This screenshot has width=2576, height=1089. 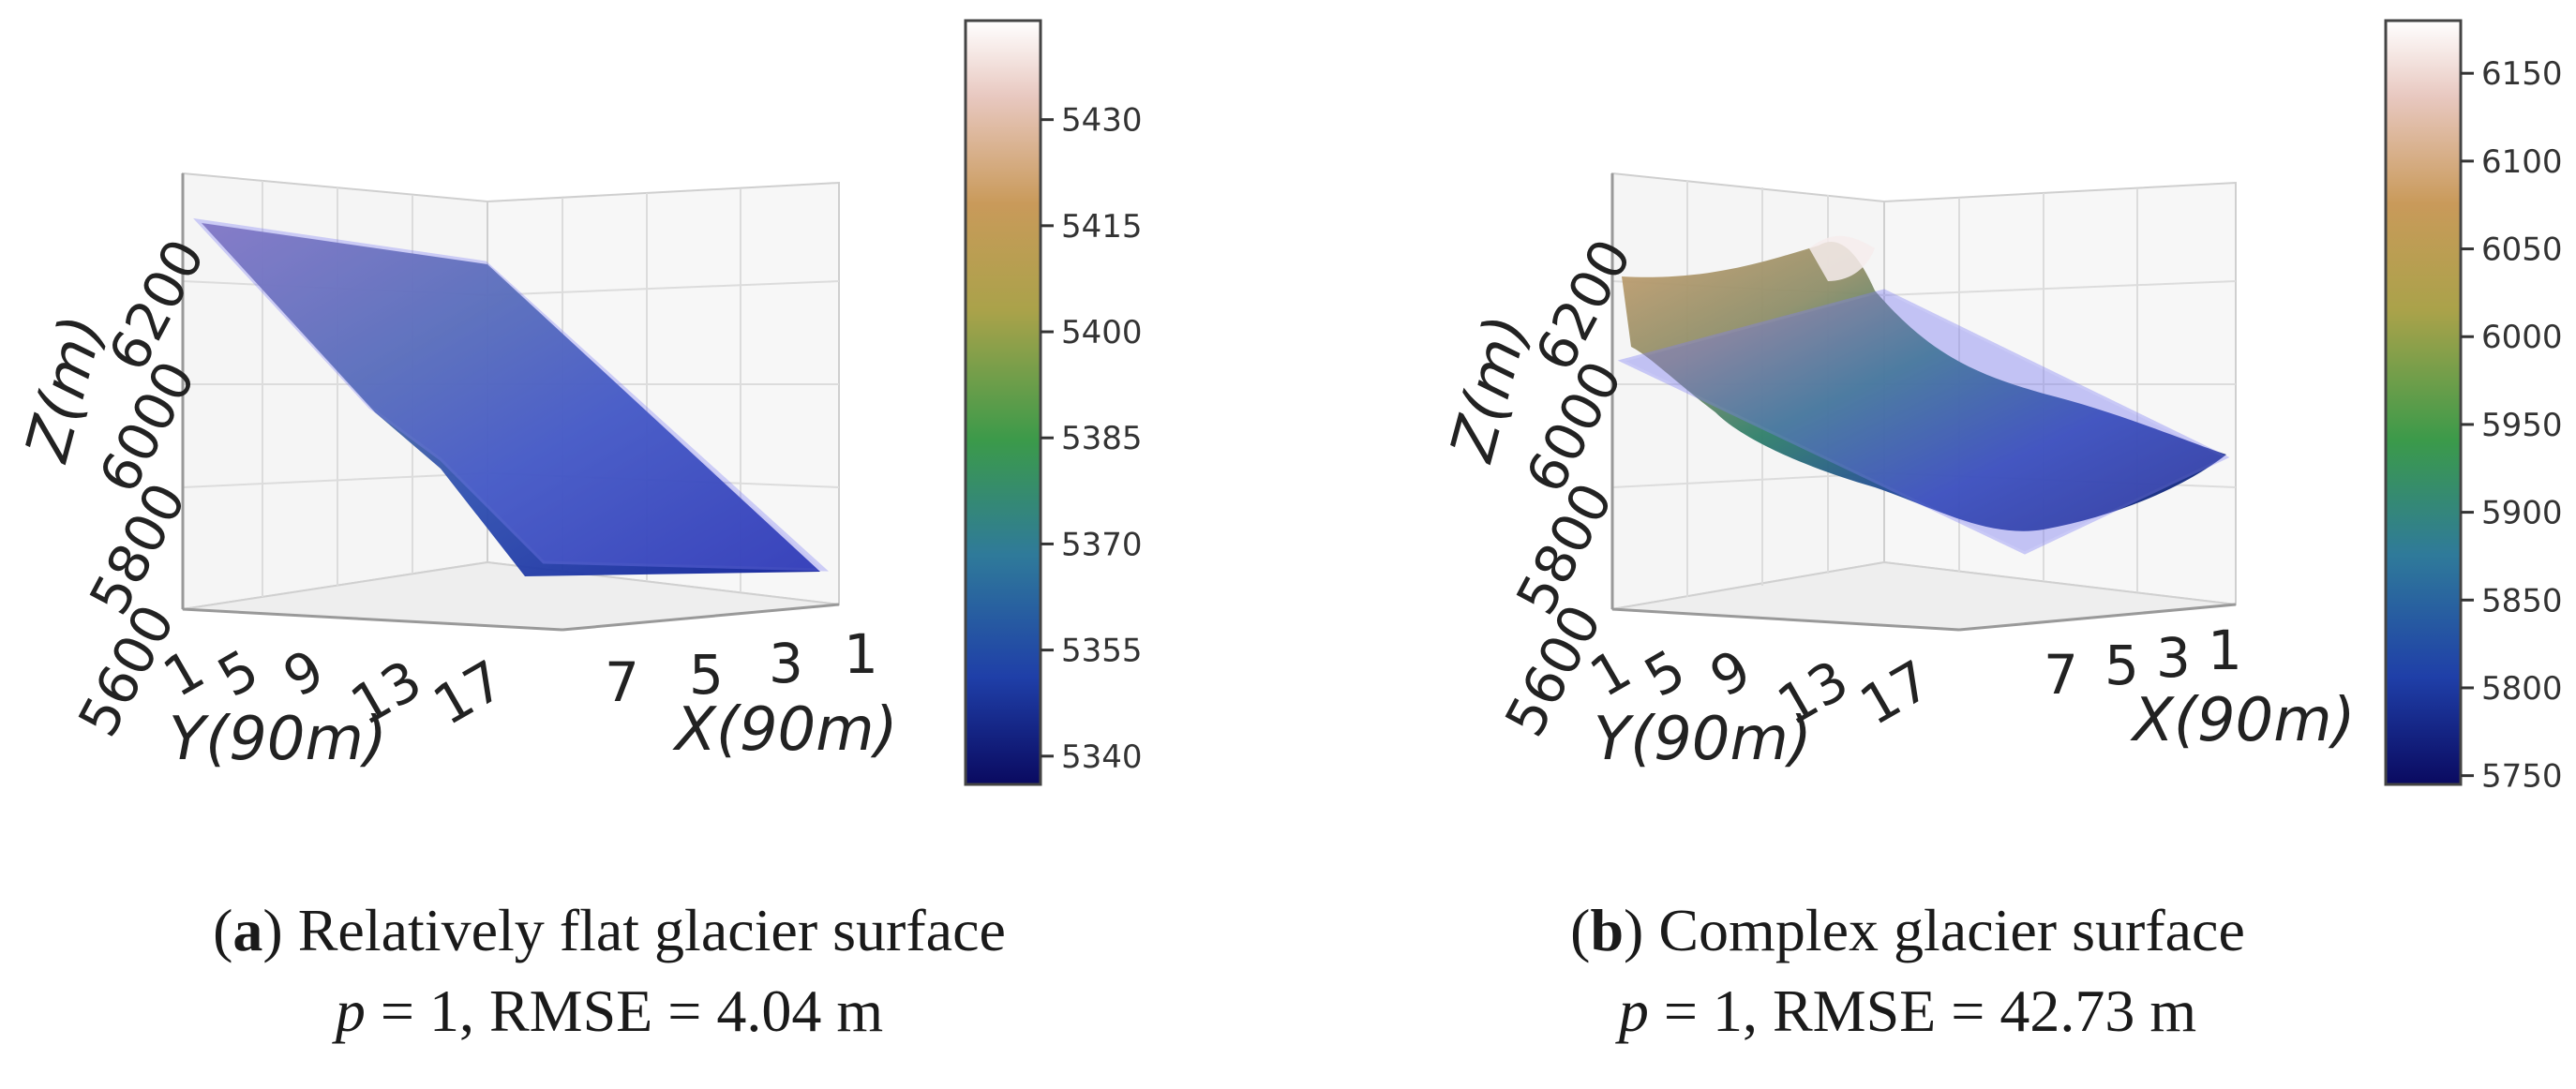 What do you see at coordinates (1102, 332) in the screenshot?
I see `colorbar-tick-label: 5400` at bounding box center [1102, 332].